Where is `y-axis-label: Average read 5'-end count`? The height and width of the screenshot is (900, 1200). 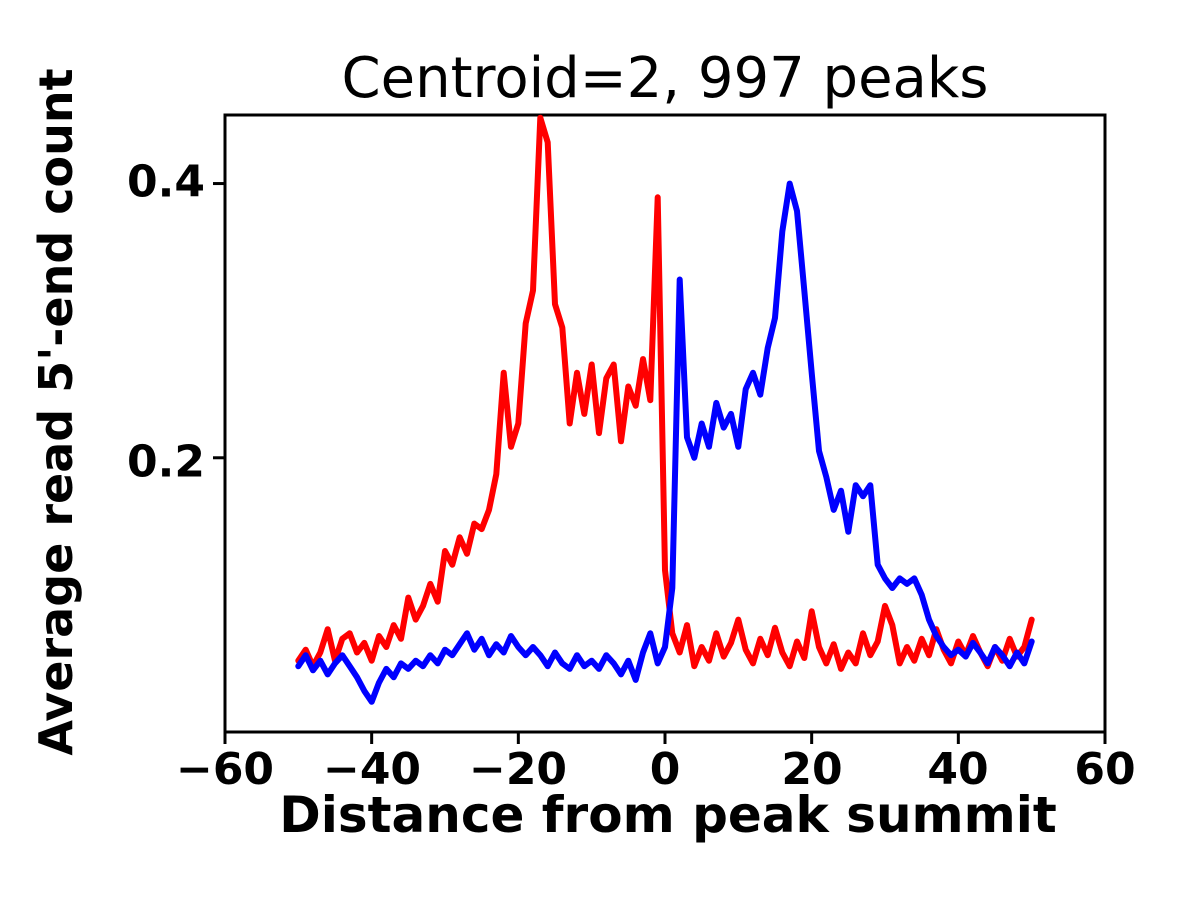 y-axis-label: Average read 5'-end count is located at coordinates (56, 412).